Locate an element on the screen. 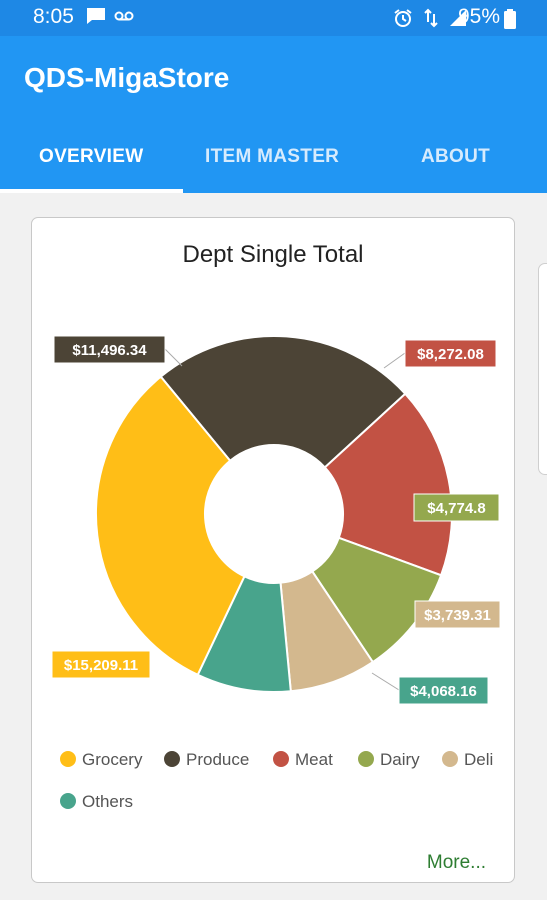  slice-produce is located at coordinates (283, 402).